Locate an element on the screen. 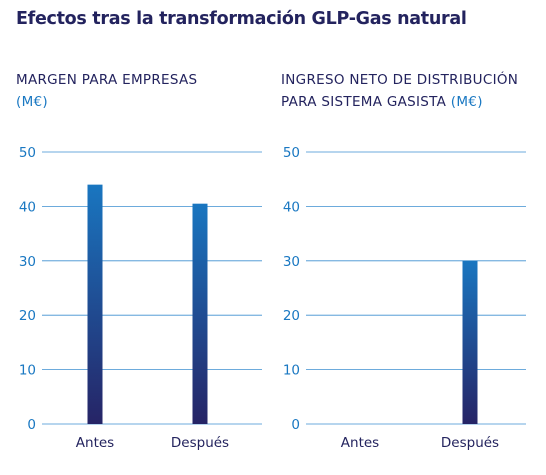 The image size is (546, 475). chart-1-ytick-label: 40 is located at coordinates (27, 207).